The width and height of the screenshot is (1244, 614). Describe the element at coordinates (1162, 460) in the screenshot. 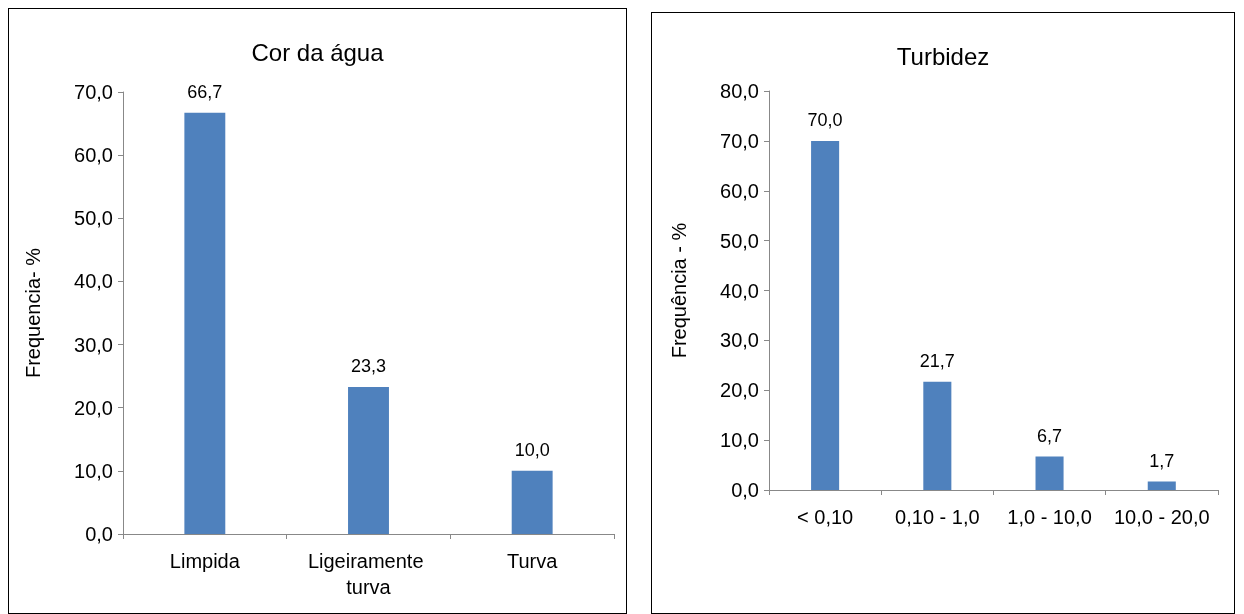

I see `data-label: 1,7` at that location.